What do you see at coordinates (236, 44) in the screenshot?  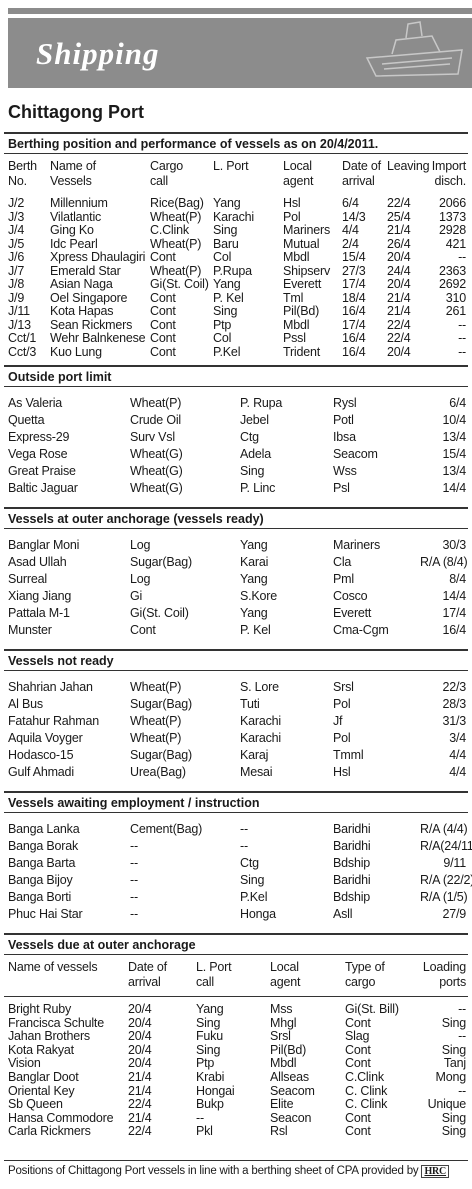 I see `banner: Shipping` at bounding box center [236, 44].